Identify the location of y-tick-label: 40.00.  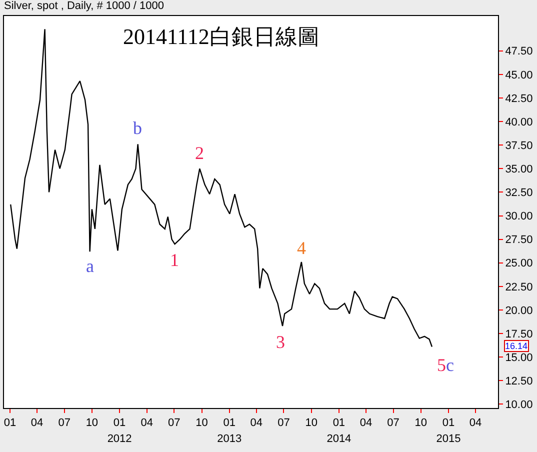
(519, 122).